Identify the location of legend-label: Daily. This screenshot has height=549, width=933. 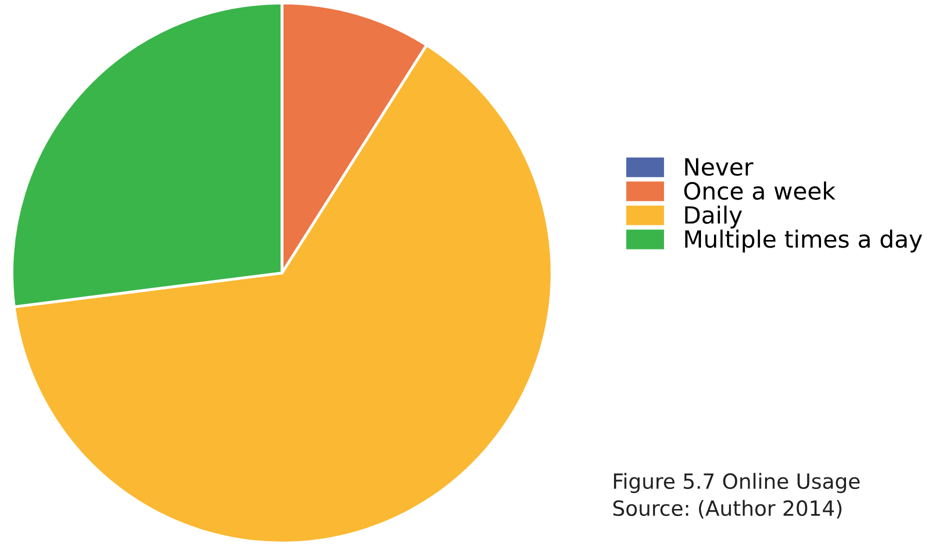
(713, 217).